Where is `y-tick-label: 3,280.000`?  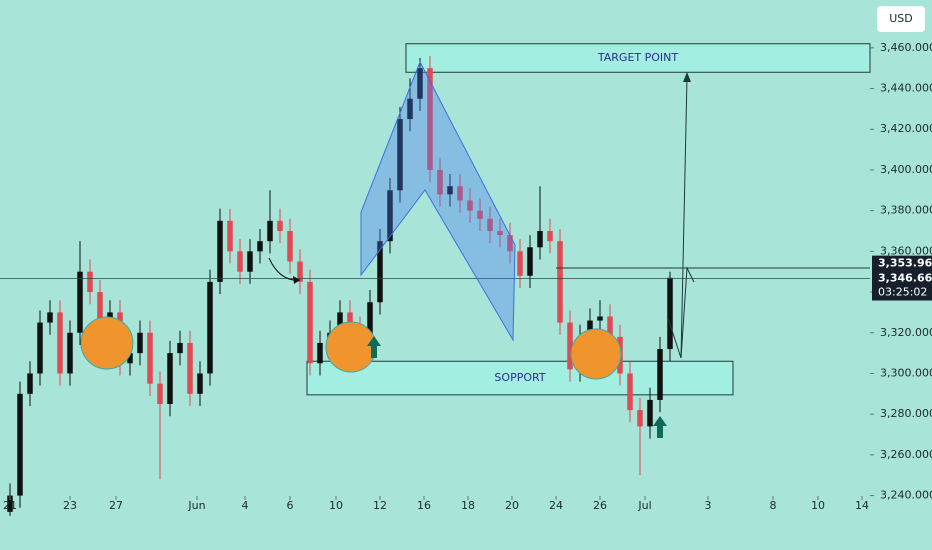
y-tick-label: 3,280.000 is located at coordinates (906, 413).